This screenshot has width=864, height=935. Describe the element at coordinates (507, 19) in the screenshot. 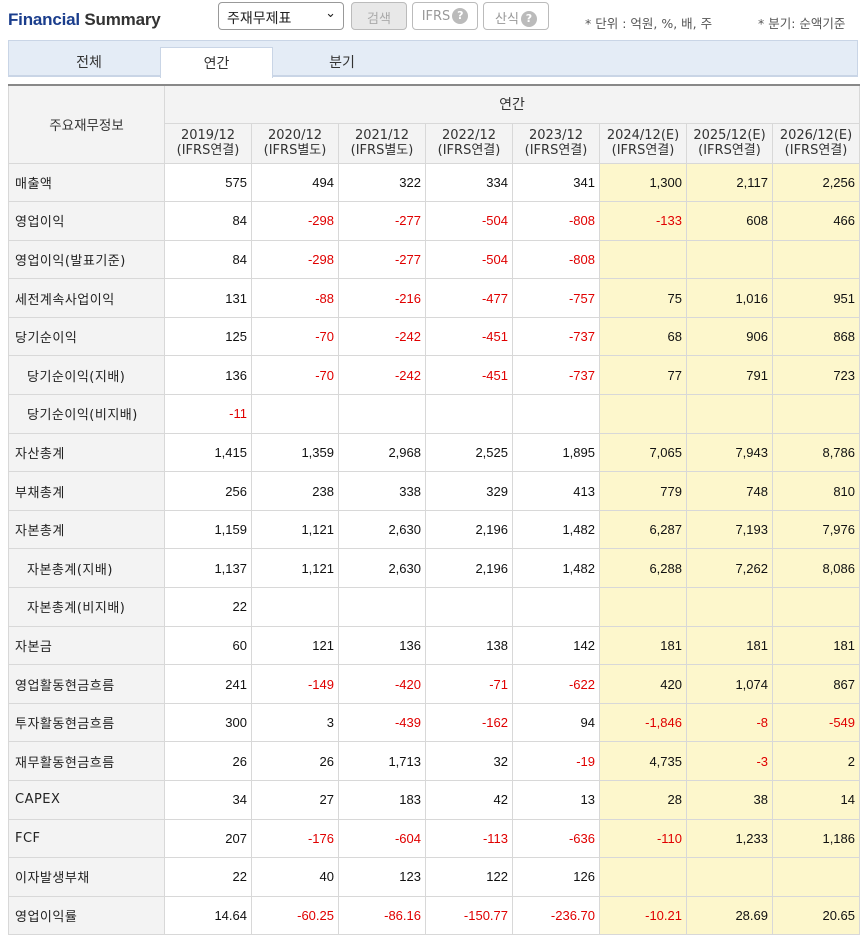

I see `formula-button-label: 산식` at that location.